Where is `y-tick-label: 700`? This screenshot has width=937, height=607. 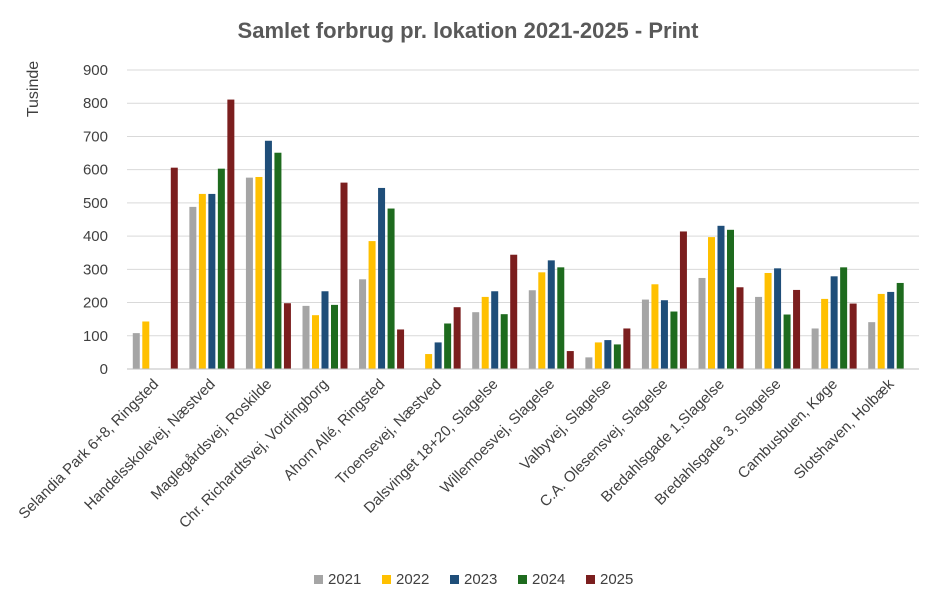
y-tick-label: 700 is located at coordinates (95, 136).